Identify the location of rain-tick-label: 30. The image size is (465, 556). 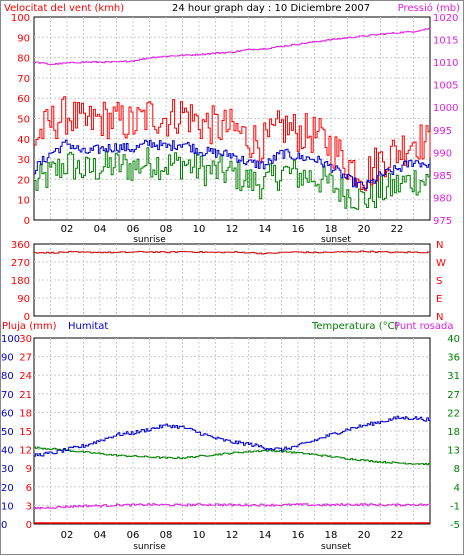
(25, 339).